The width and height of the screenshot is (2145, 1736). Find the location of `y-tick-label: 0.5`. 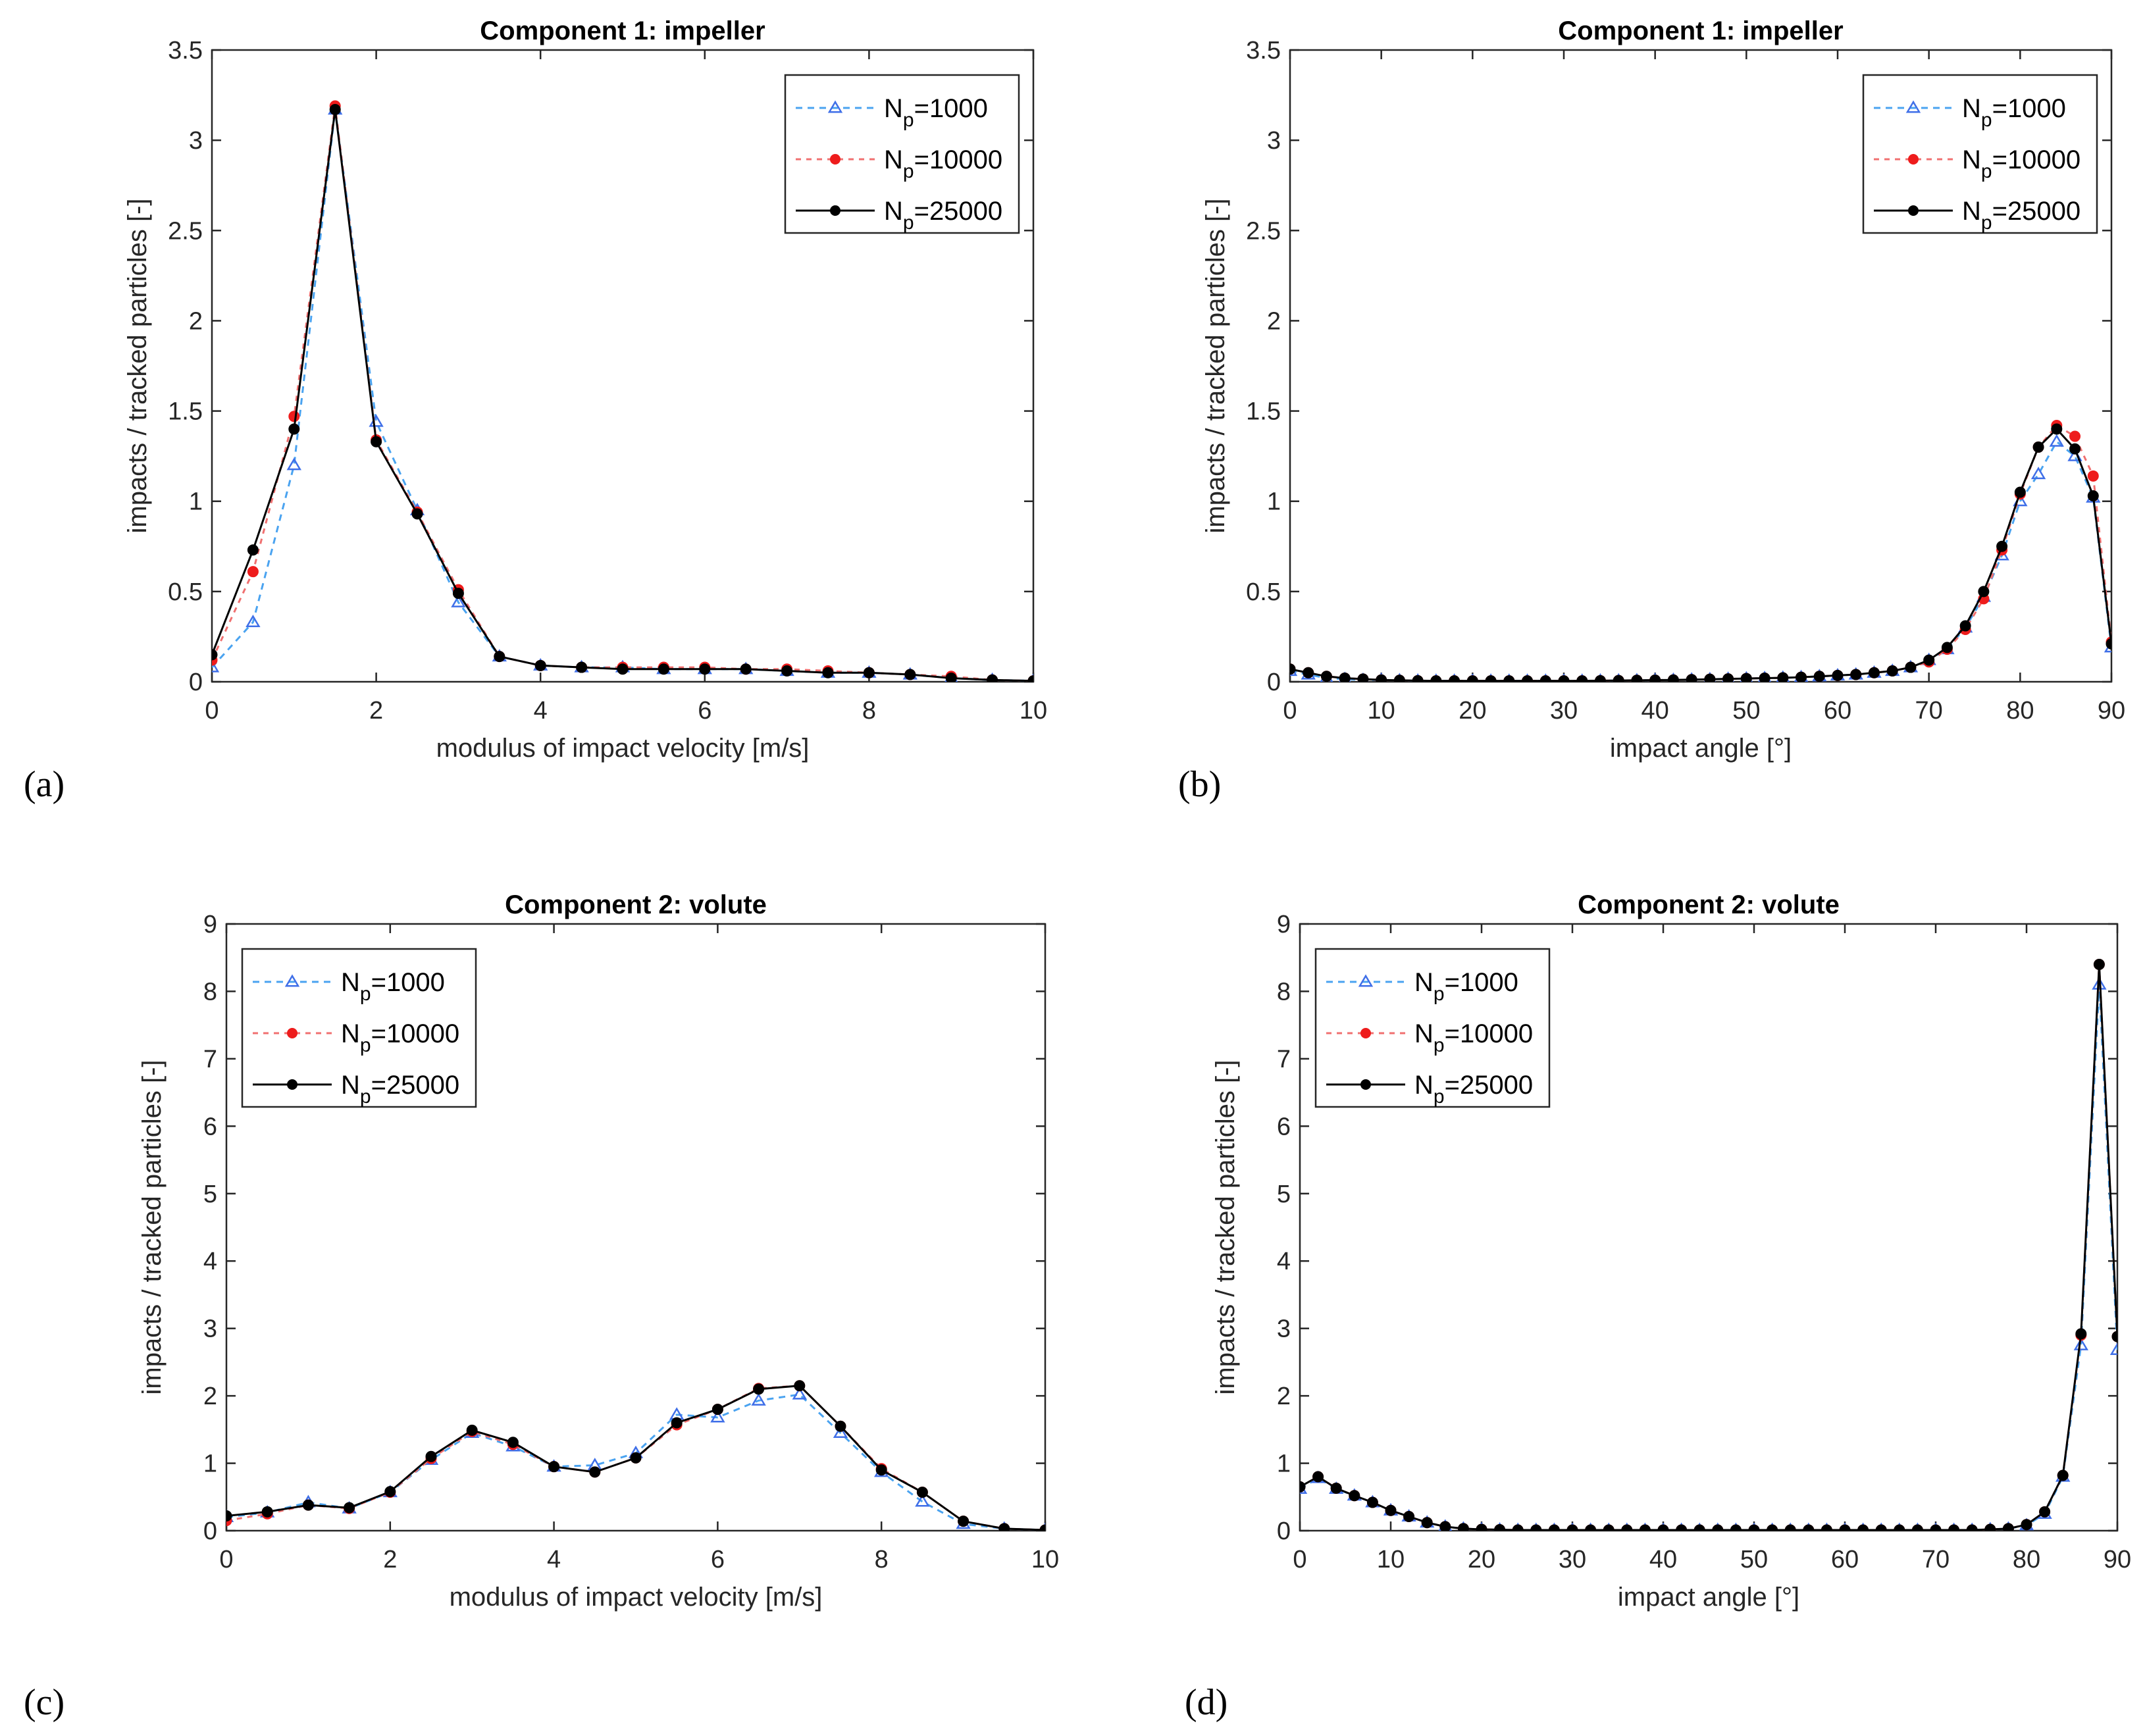

y-tick-label: 0.5 is located at coordinates (185, 592).